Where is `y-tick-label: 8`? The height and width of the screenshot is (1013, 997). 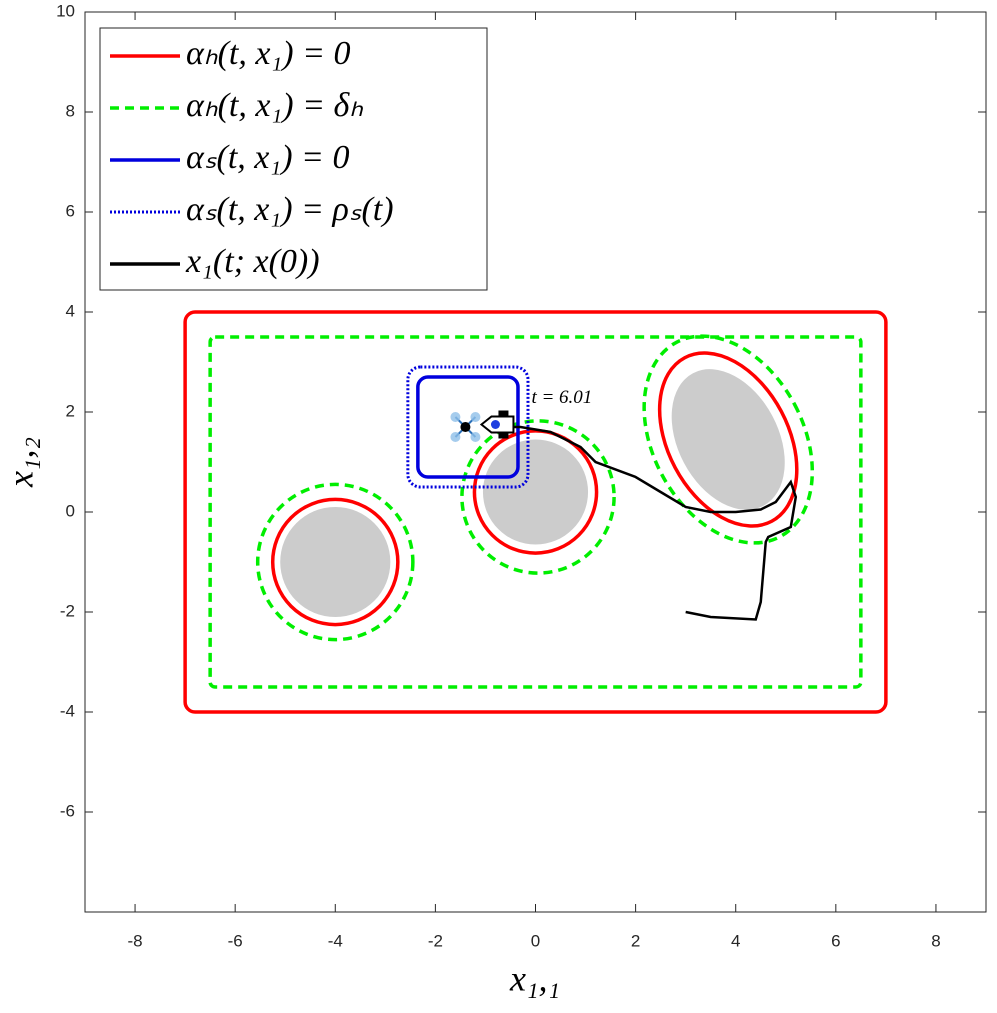
y-tick-label: 8 is located at coordinates (70, 110).